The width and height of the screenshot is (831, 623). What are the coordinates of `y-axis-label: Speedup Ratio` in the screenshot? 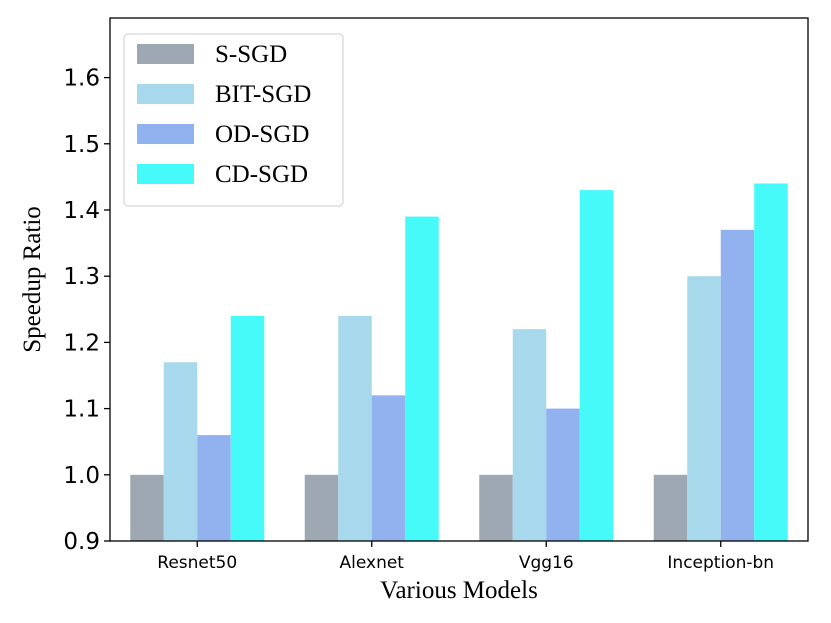 It's located at (32, 279).